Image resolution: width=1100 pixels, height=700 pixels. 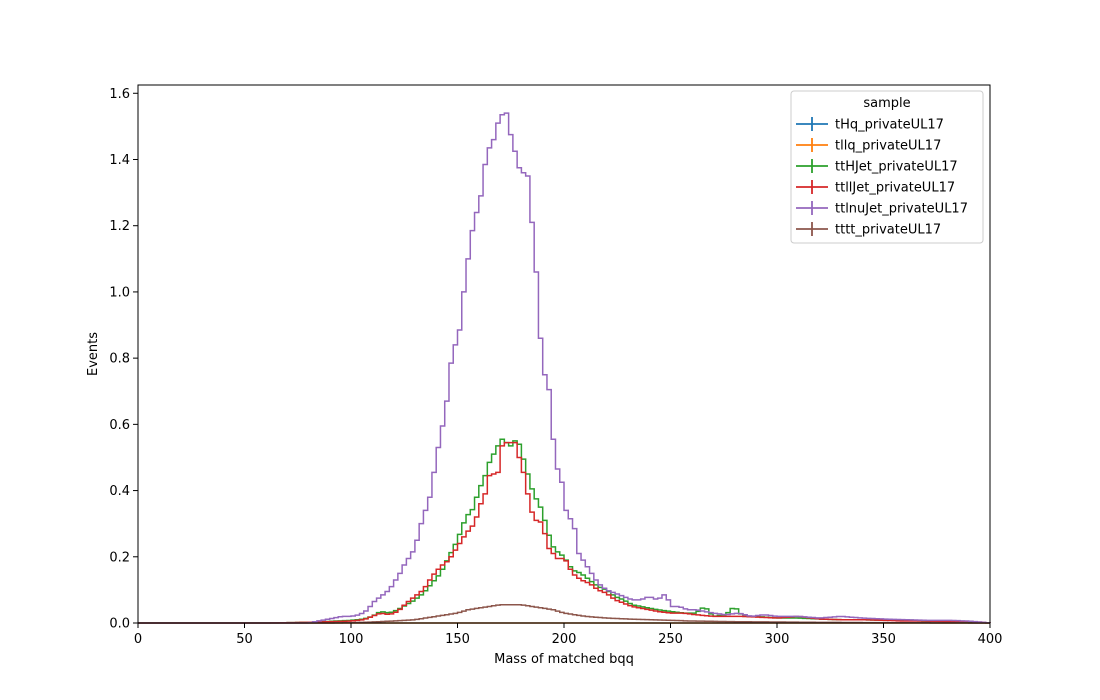 I want to click on x-tick-label: 0, so click(x=138, y=639).